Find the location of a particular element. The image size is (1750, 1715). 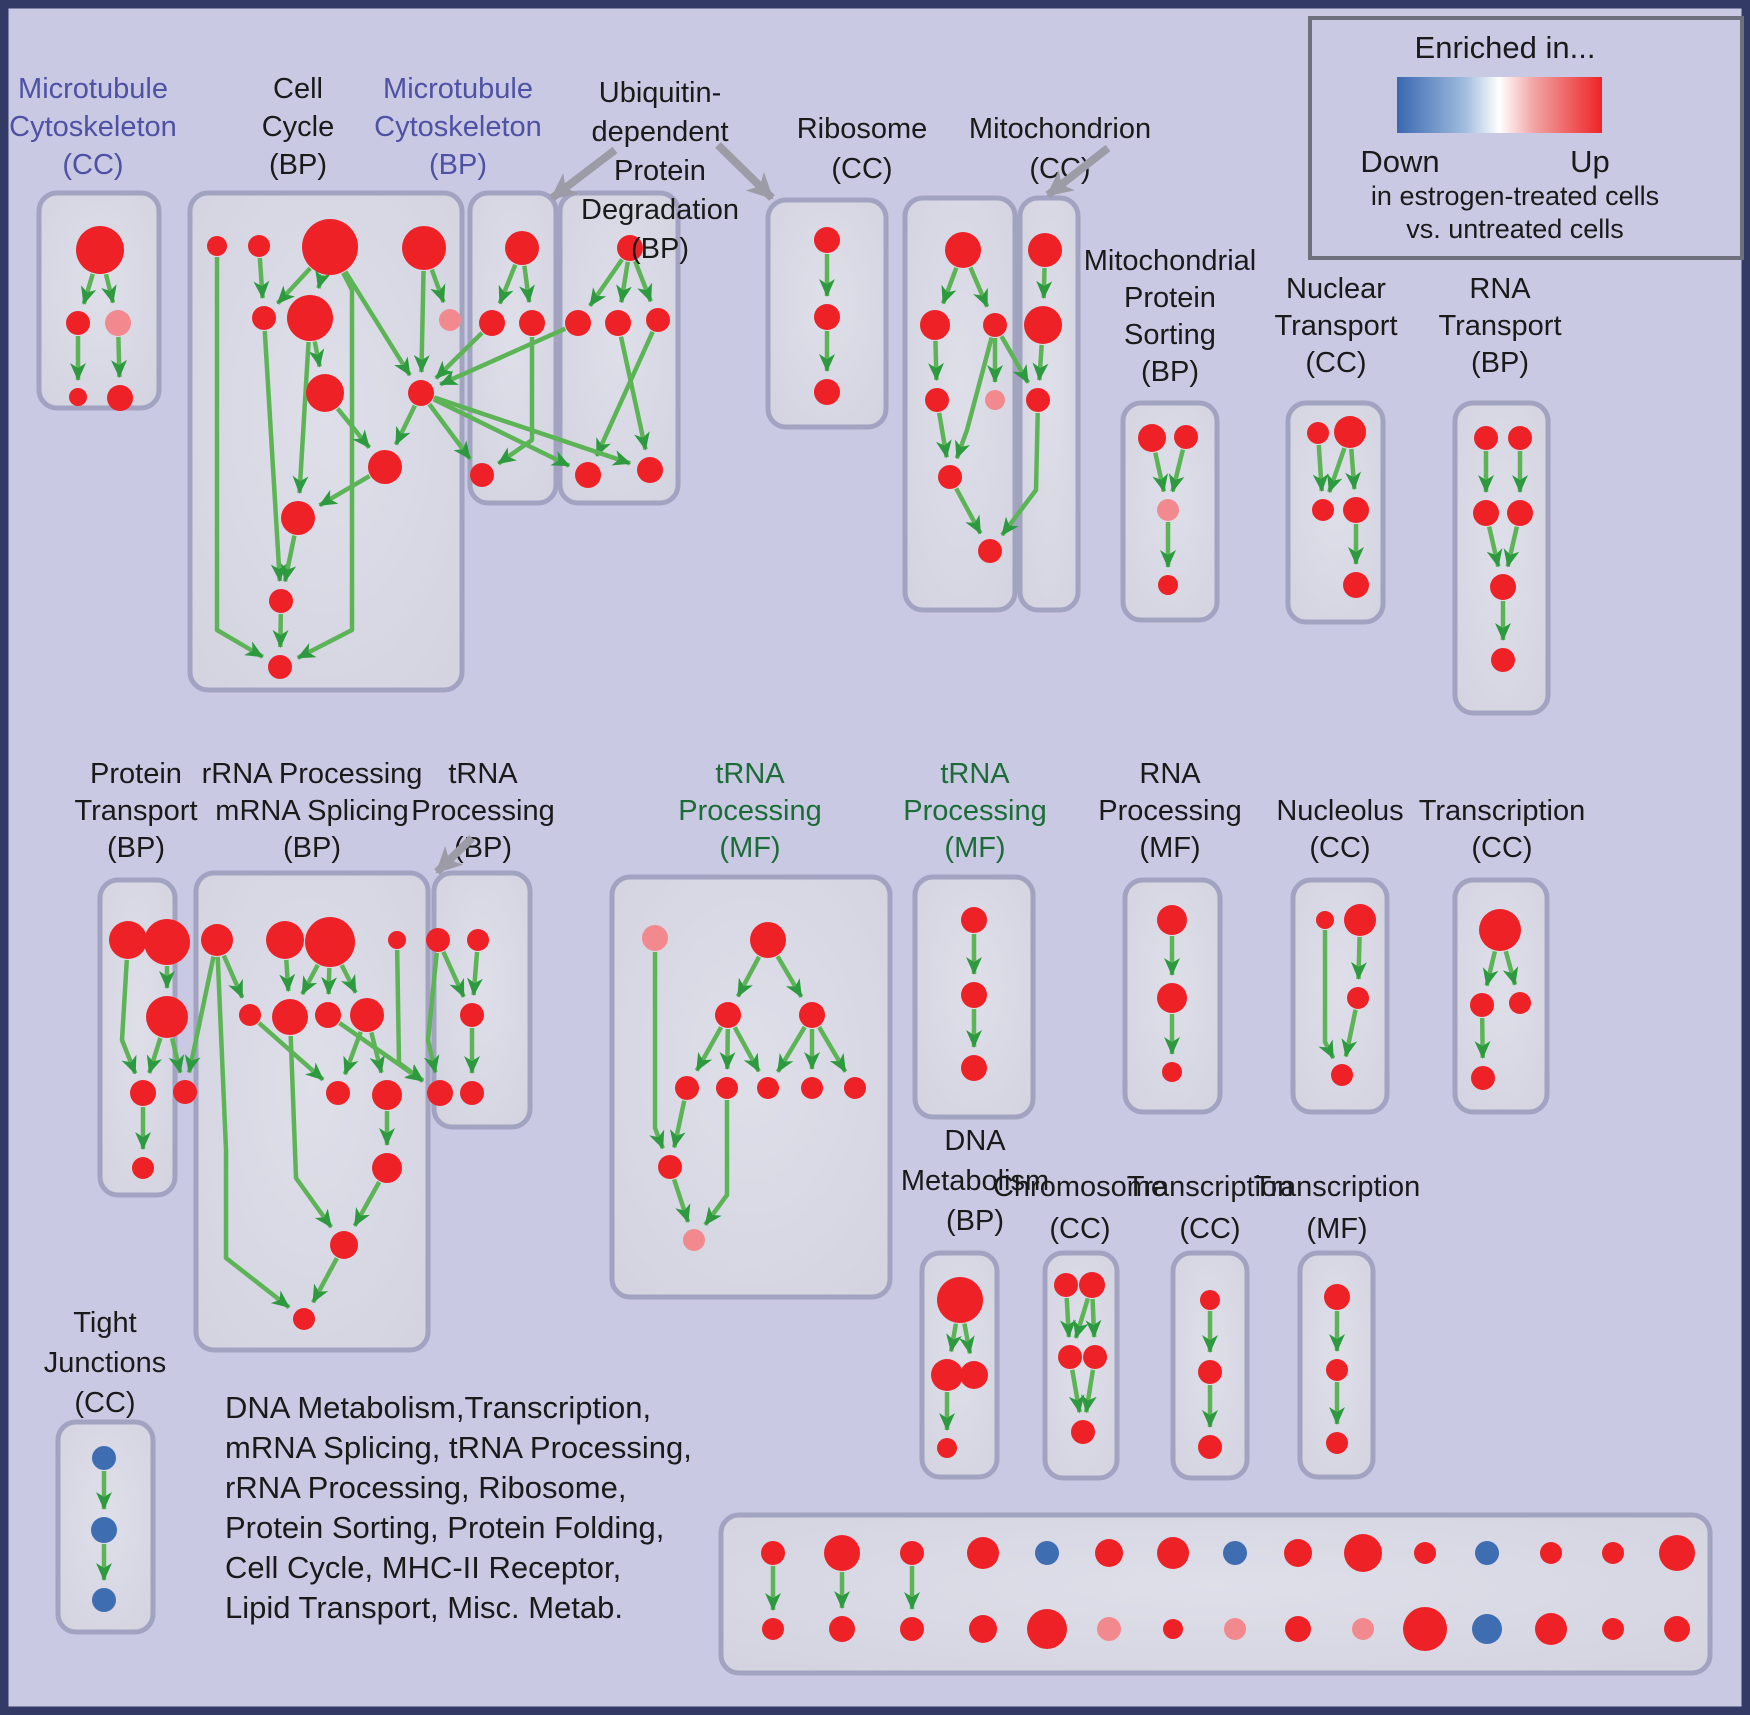

go-term-node-tm1 is located at coordinates (655, 938).